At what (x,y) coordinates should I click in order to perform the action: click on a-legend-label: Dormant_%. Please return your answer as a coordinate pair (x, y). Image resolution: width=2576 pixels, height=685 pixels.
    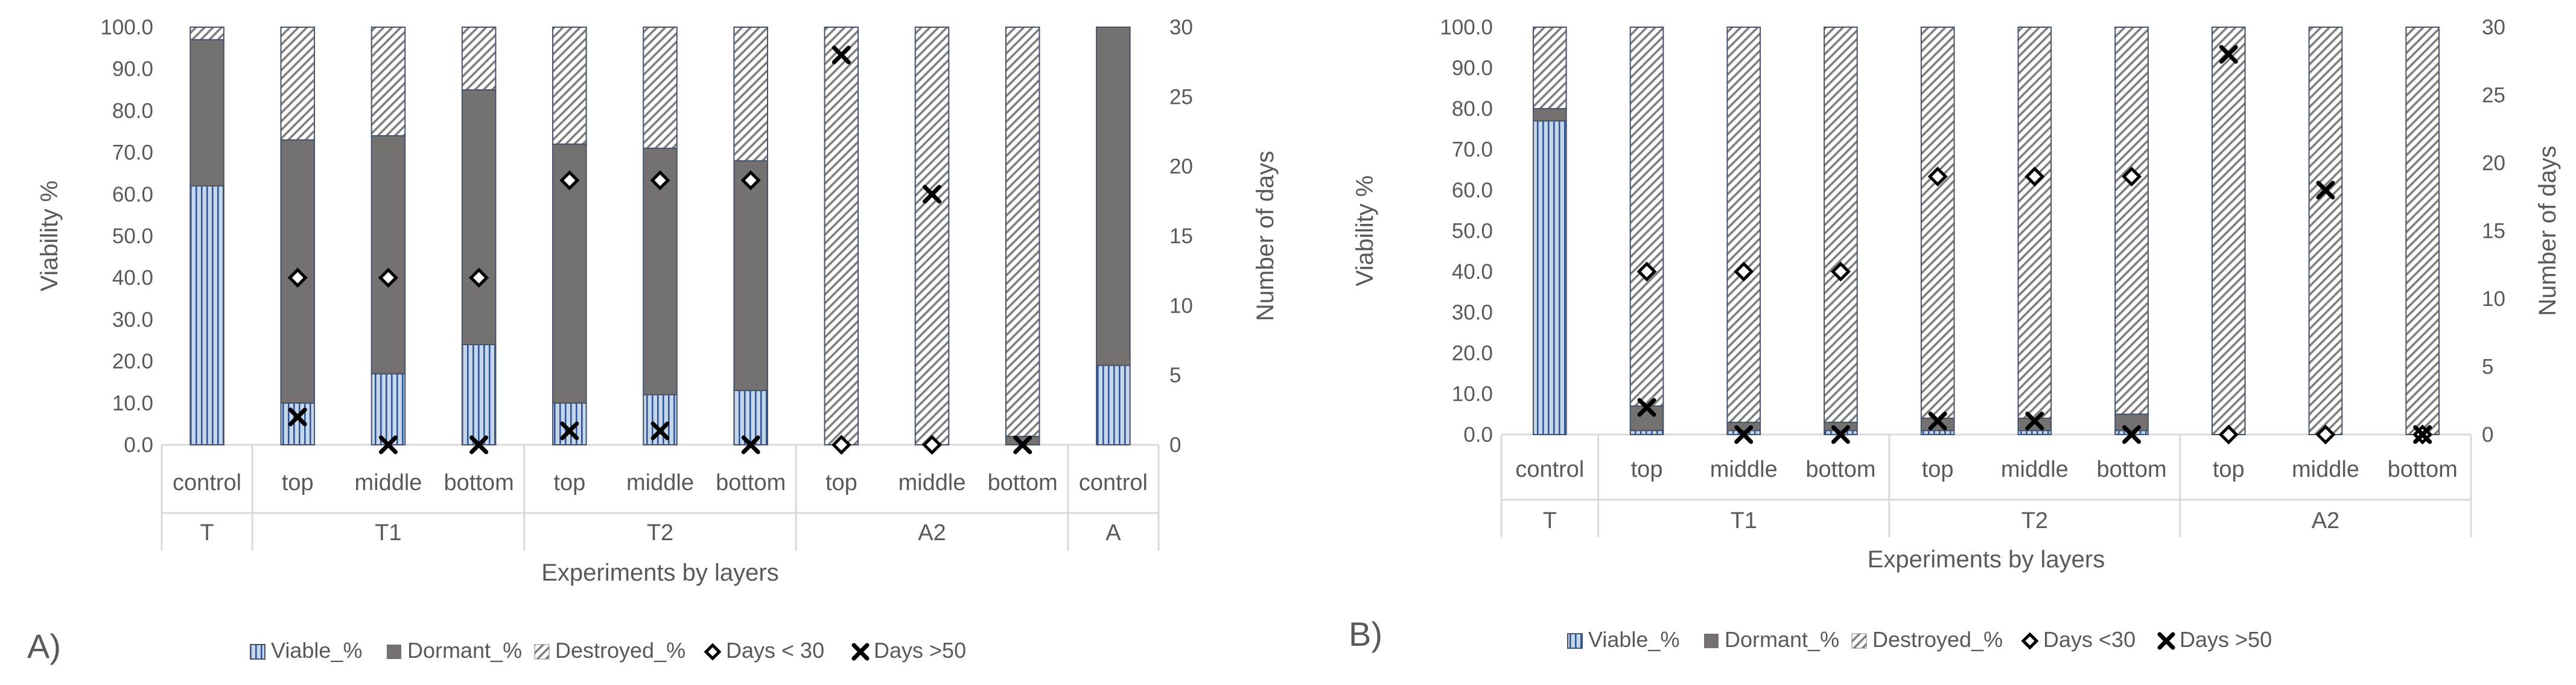
    Looking at the image, I should click on (465, 650).